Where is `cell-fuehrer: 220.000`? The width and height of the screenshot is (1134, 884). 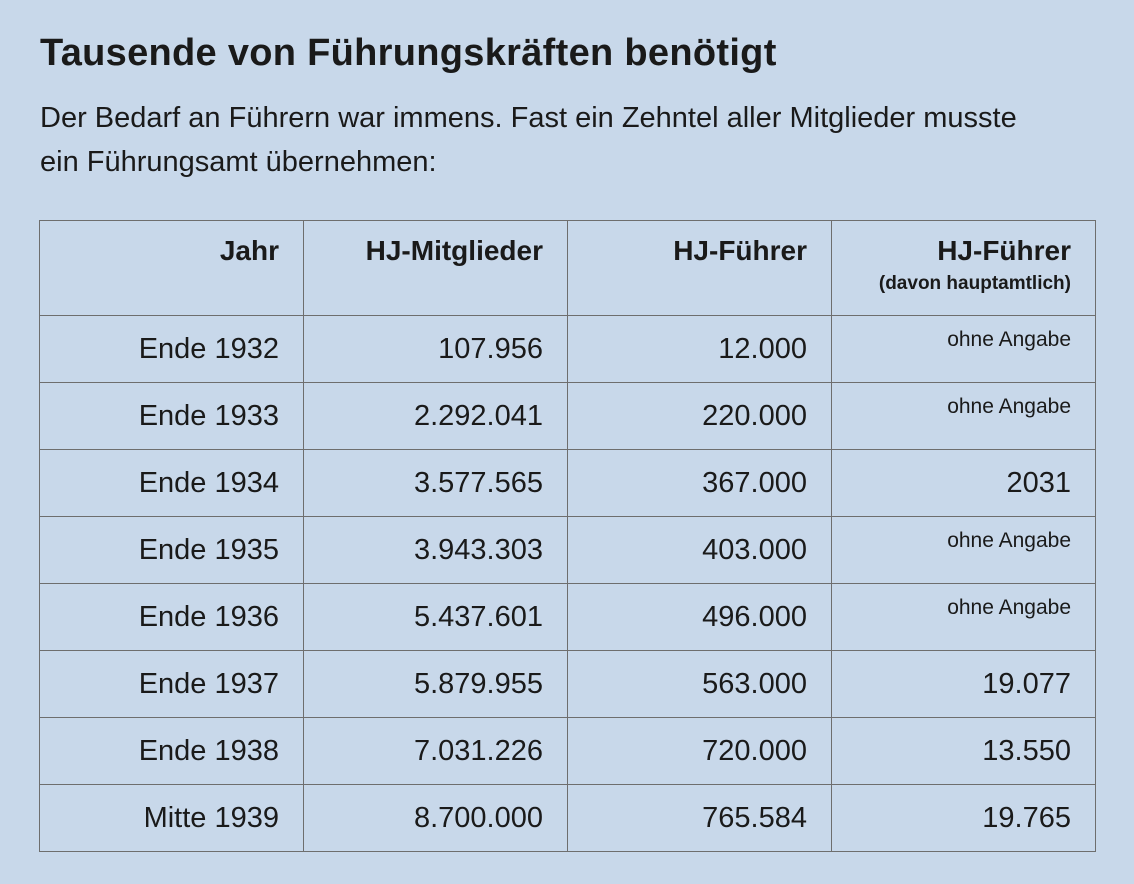
cell-fuehrer: 220.000 is located at coordinates (699, 416).